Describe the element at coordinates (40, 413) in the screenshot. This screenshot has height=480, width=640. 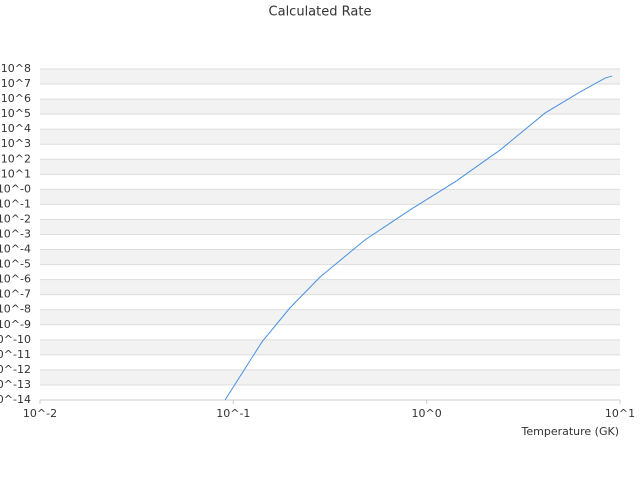
I see `x-tick-label: 10^-2` at that location.